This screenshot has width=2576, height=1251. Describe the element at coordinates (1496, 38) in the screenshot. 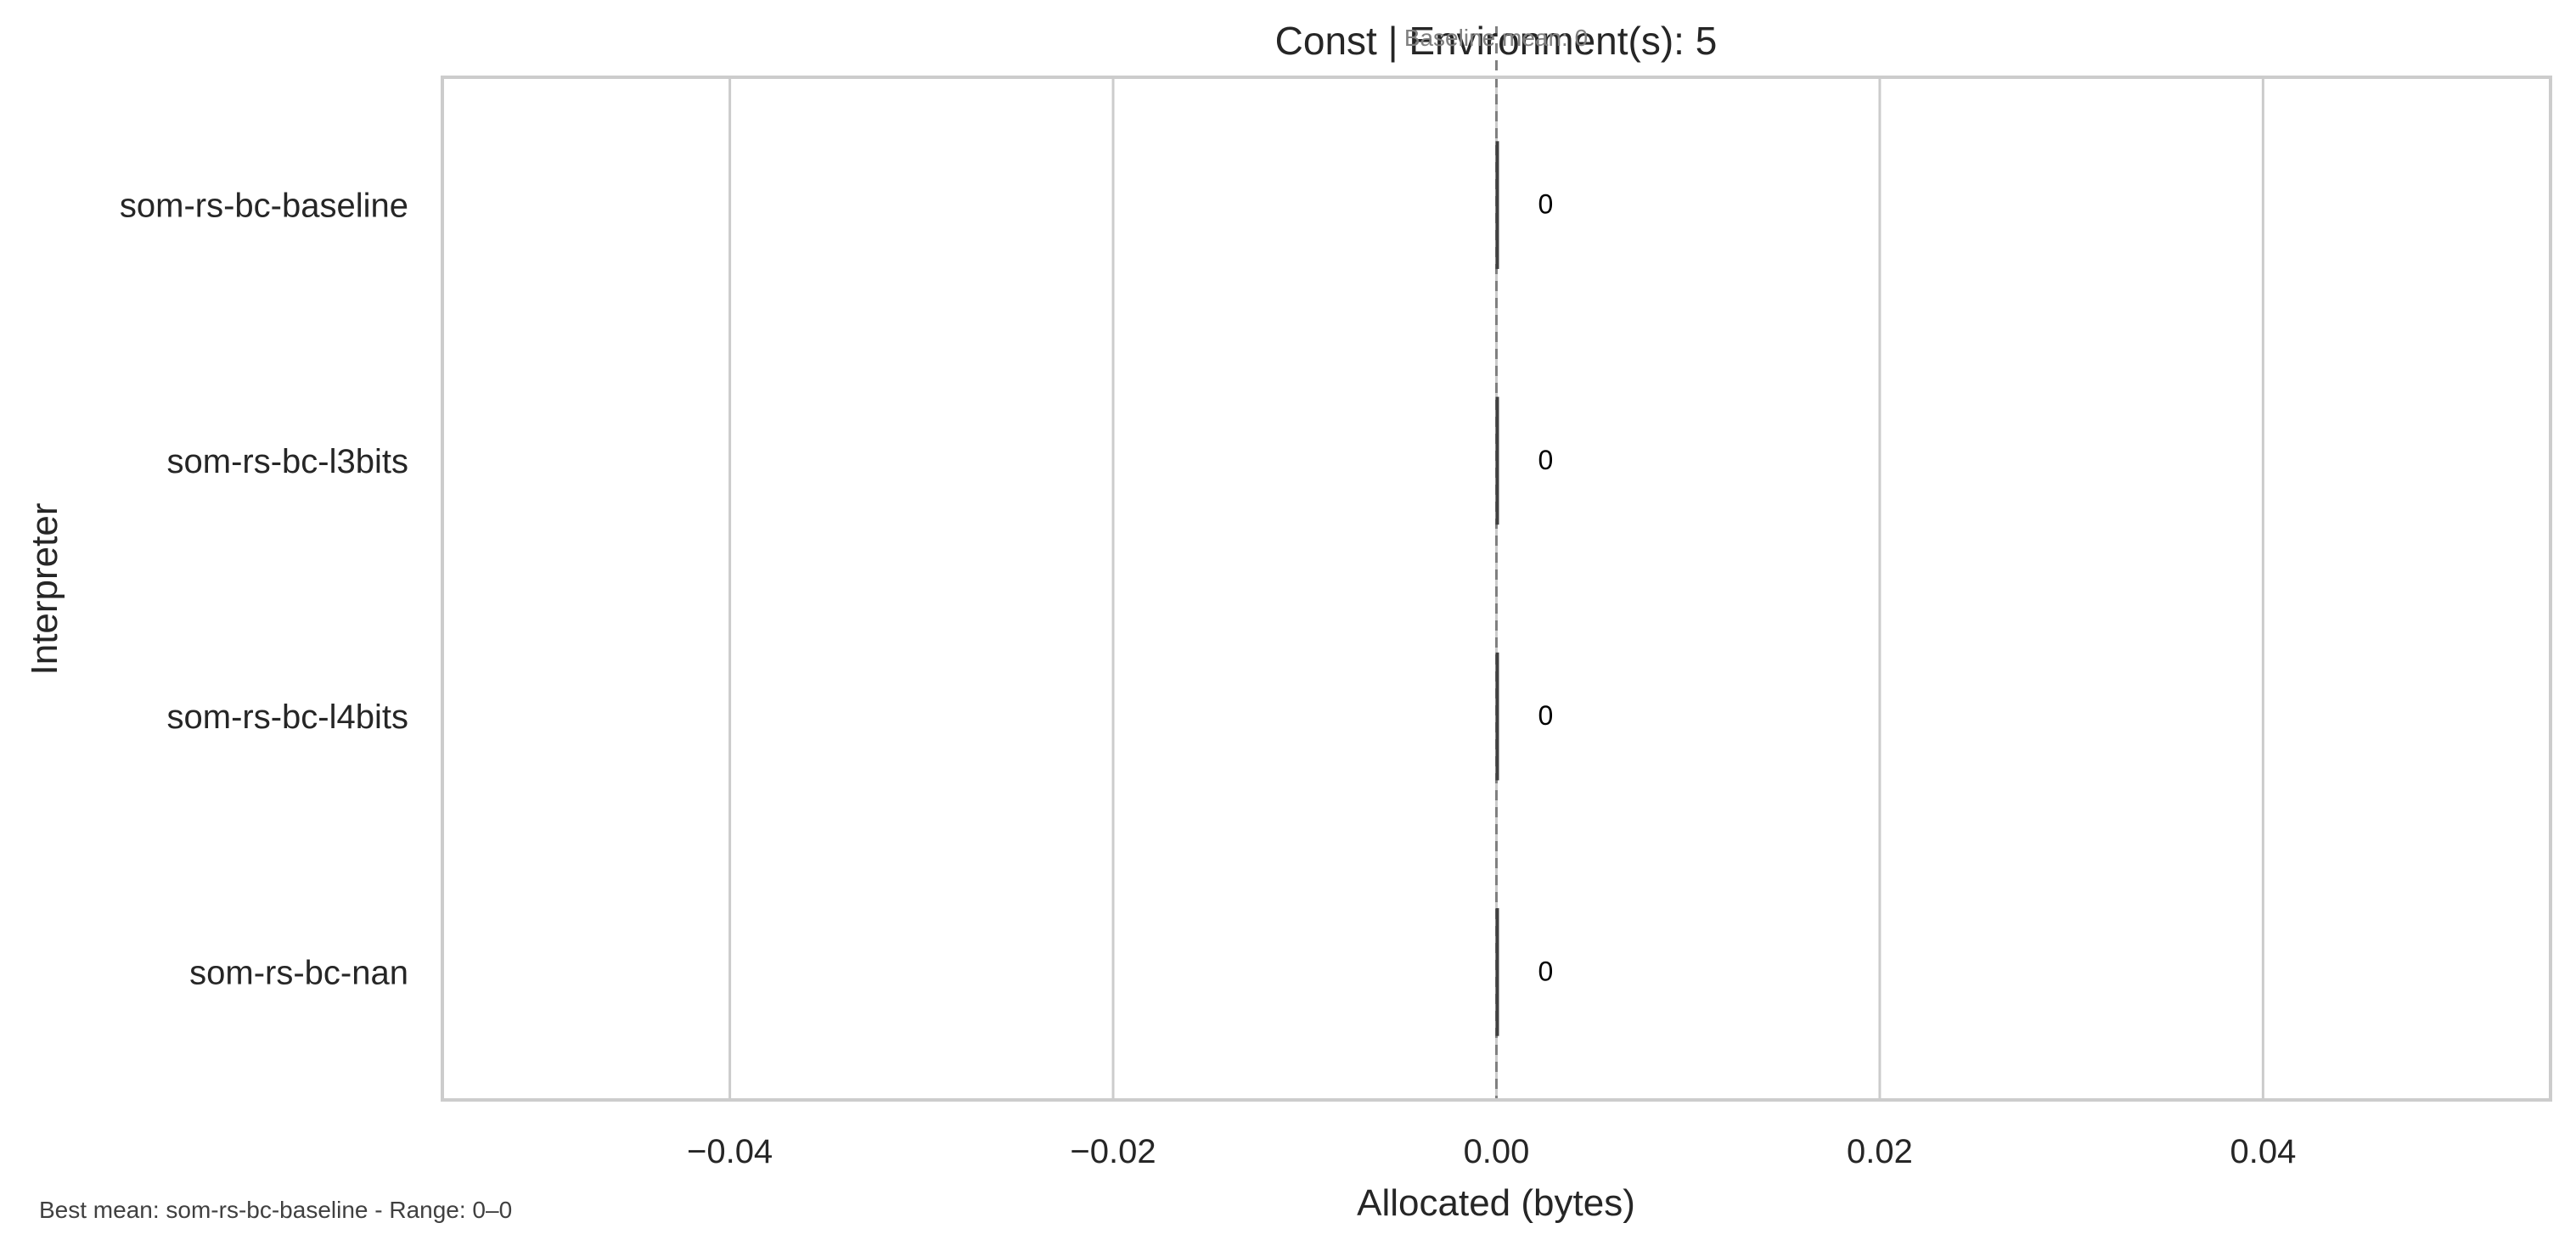

I see `baseline-note: Baseline mean: 0` at that location.